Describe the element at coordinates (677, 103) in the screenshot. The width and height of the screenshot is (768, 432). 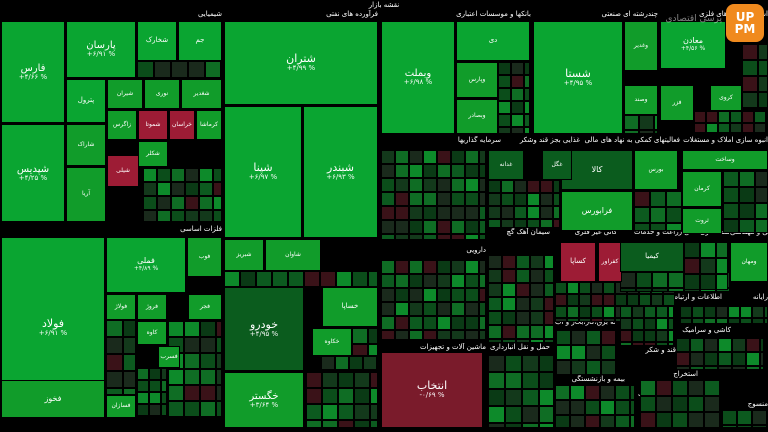
I see `stock-cell: فزر` at that location.